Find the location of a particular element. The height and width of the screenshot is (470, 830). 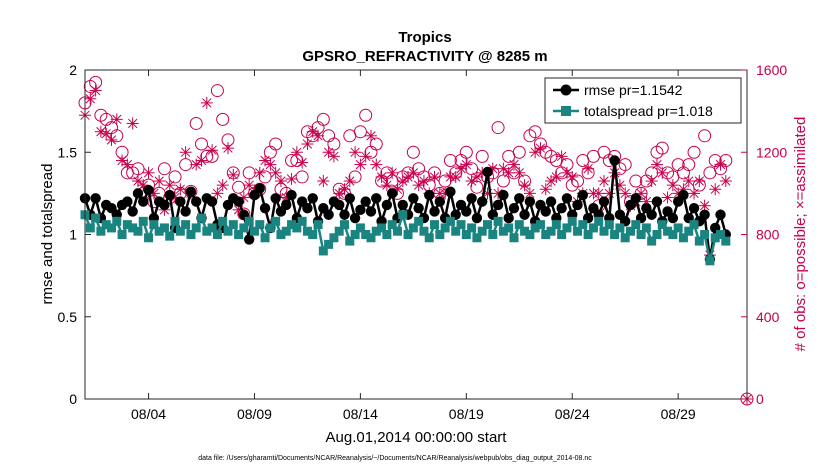

y-right-tick-label: 1200 is located at coordinates (771, 152).